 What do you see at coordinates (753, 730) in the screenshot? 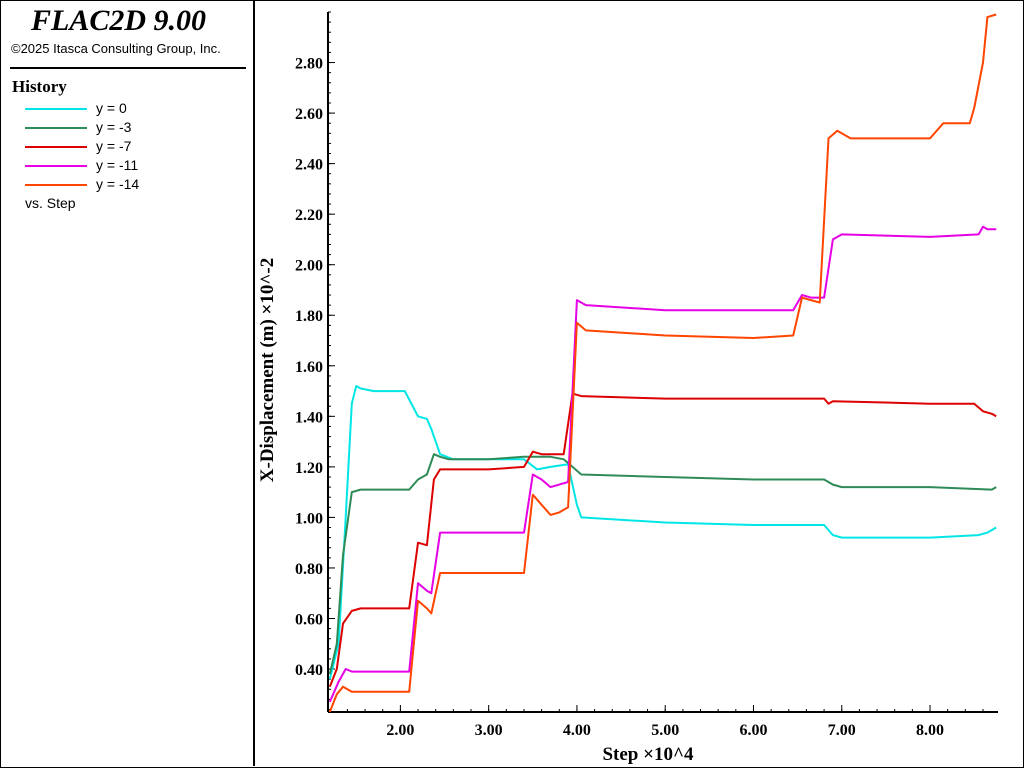
I see `x-tick-label: 6.00` at bounding box center [753, 730].